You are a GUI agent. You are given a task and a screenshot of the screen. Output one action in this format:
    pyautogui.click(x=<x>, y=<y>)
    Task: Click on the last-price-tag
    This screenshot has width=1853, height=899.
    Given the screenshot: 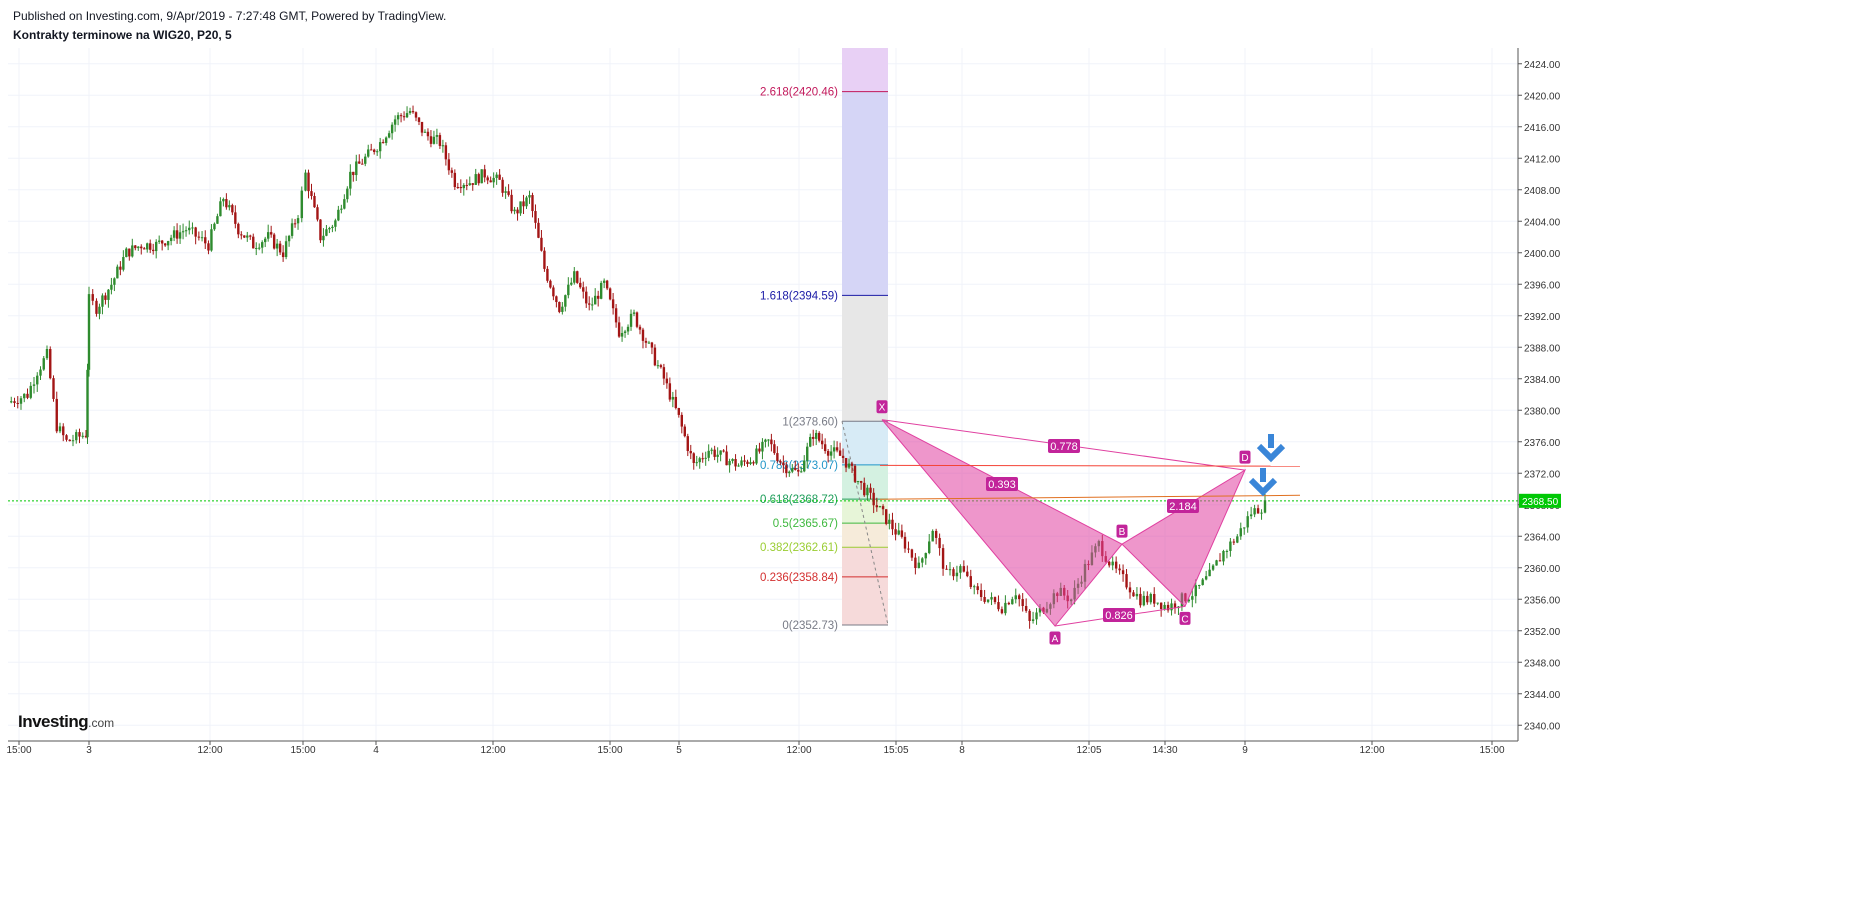 What is the action you would take?
    pyautogui.click(x=1540, y=500)
    